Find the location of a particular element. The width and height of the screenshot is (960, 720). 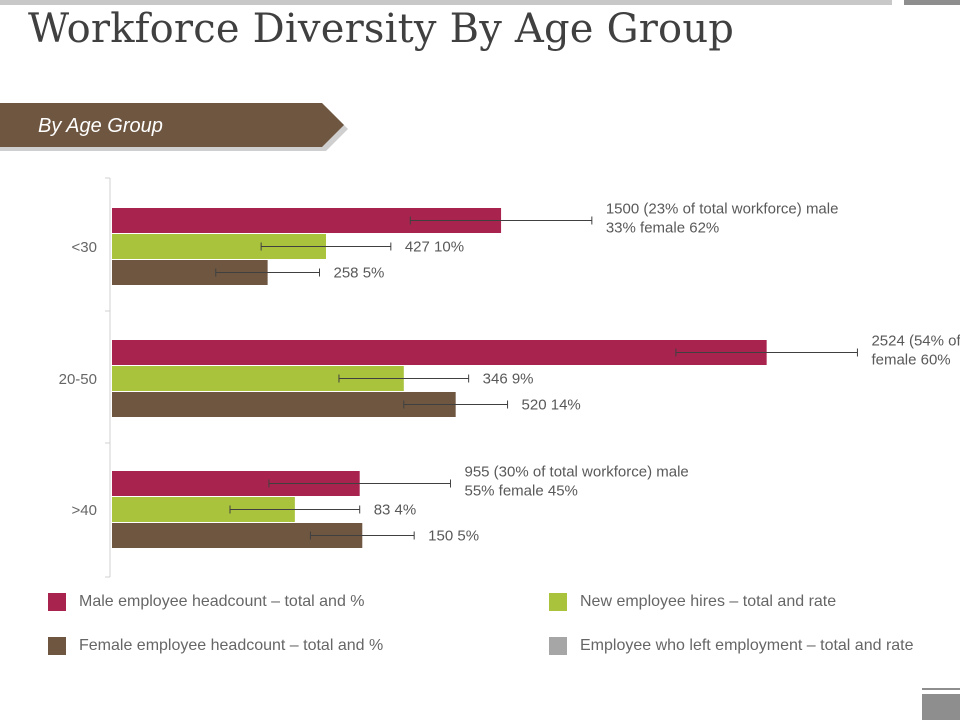

legend-item-female: Female employee headcount – total and % is located at coordinates (215, 646).